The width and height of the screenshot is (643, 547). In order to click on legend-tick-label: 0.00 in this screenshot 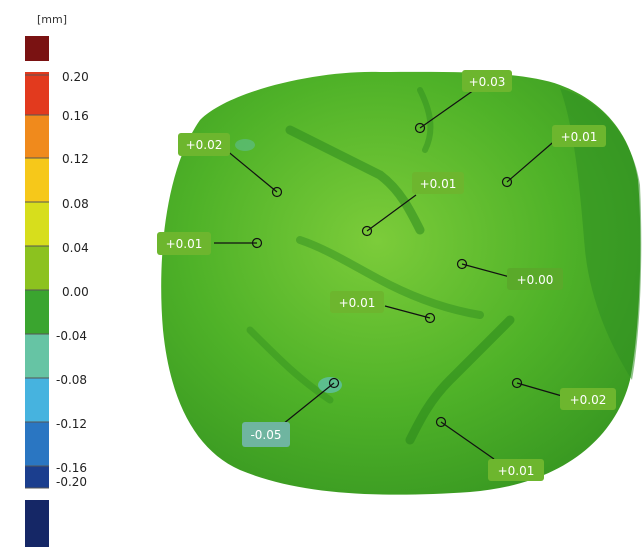, I will do `click(75, 292)`.